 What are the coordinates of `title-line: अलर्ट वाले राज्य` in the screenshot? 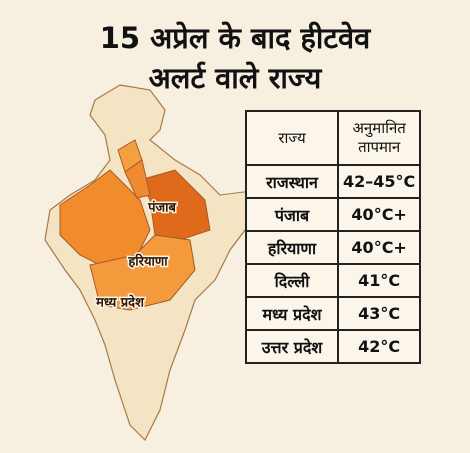 It's located at (235, 78).